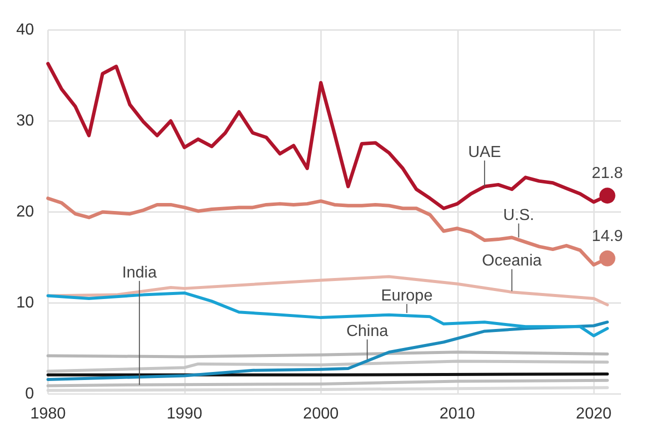  Describe the element at coordinates (608, 236) in the screenshot. I see `data-label: 14.9` at that location.